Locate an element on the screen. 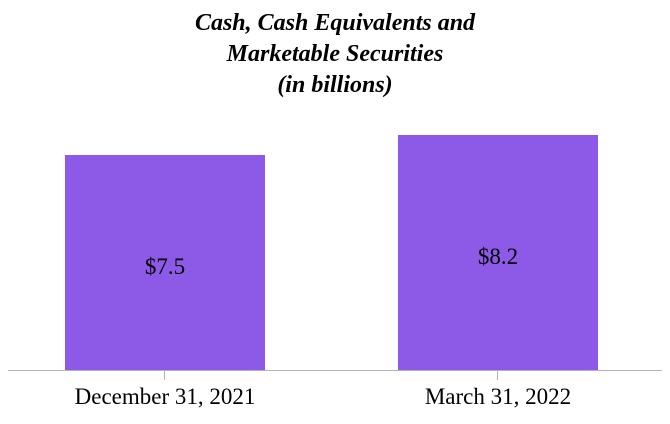 This screenshot has height=424, width=670. chart-title-line-3: (in billions) is located at coordinates (335, 85).